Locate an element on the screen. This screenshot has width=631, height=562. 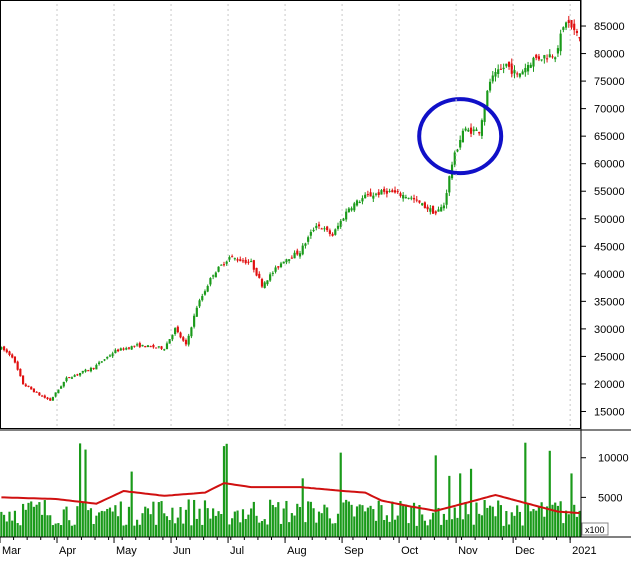
highlight-circle is located at coordinates (460, 136).